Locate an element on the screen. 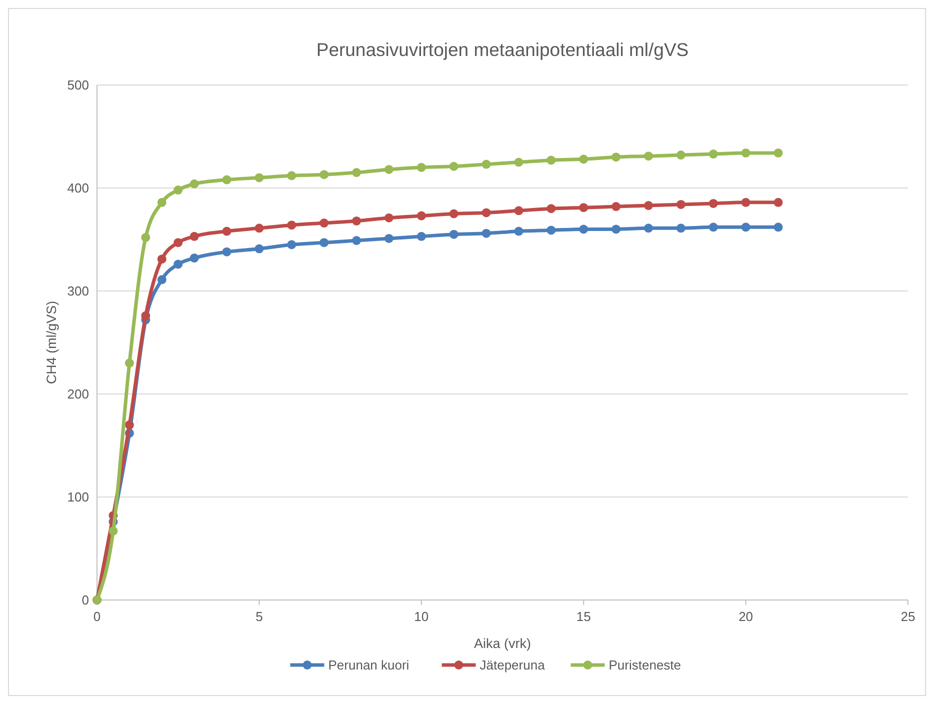 Image resolution: width=934 pixels, height=704 pixels. x-tick-label: 25 is located at coordinates (908, 616).